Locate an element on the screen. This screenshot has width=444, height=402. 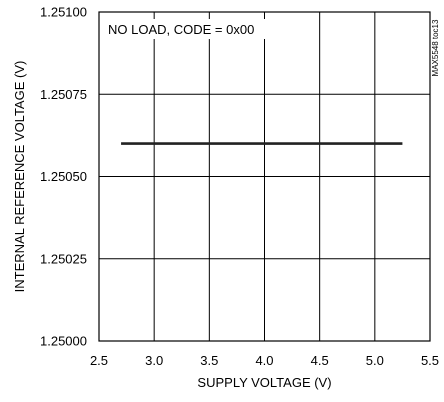
y-tick-label: 1.25050 is located at coordinates (63, 176).